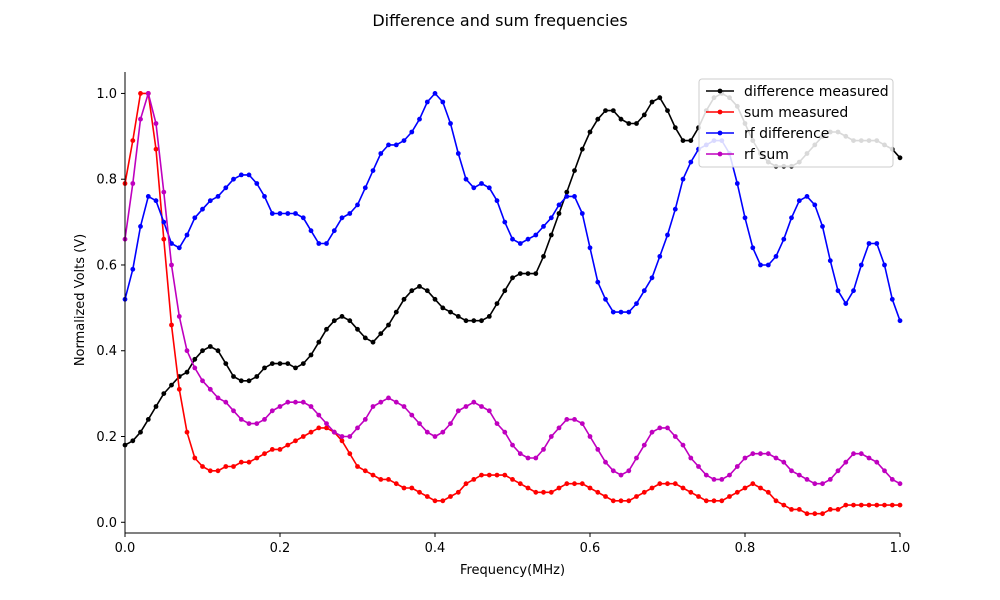  Describe the element at coordinates (280, 548) in the screenshot. I see `x-tick-label: 0.2` at that location.